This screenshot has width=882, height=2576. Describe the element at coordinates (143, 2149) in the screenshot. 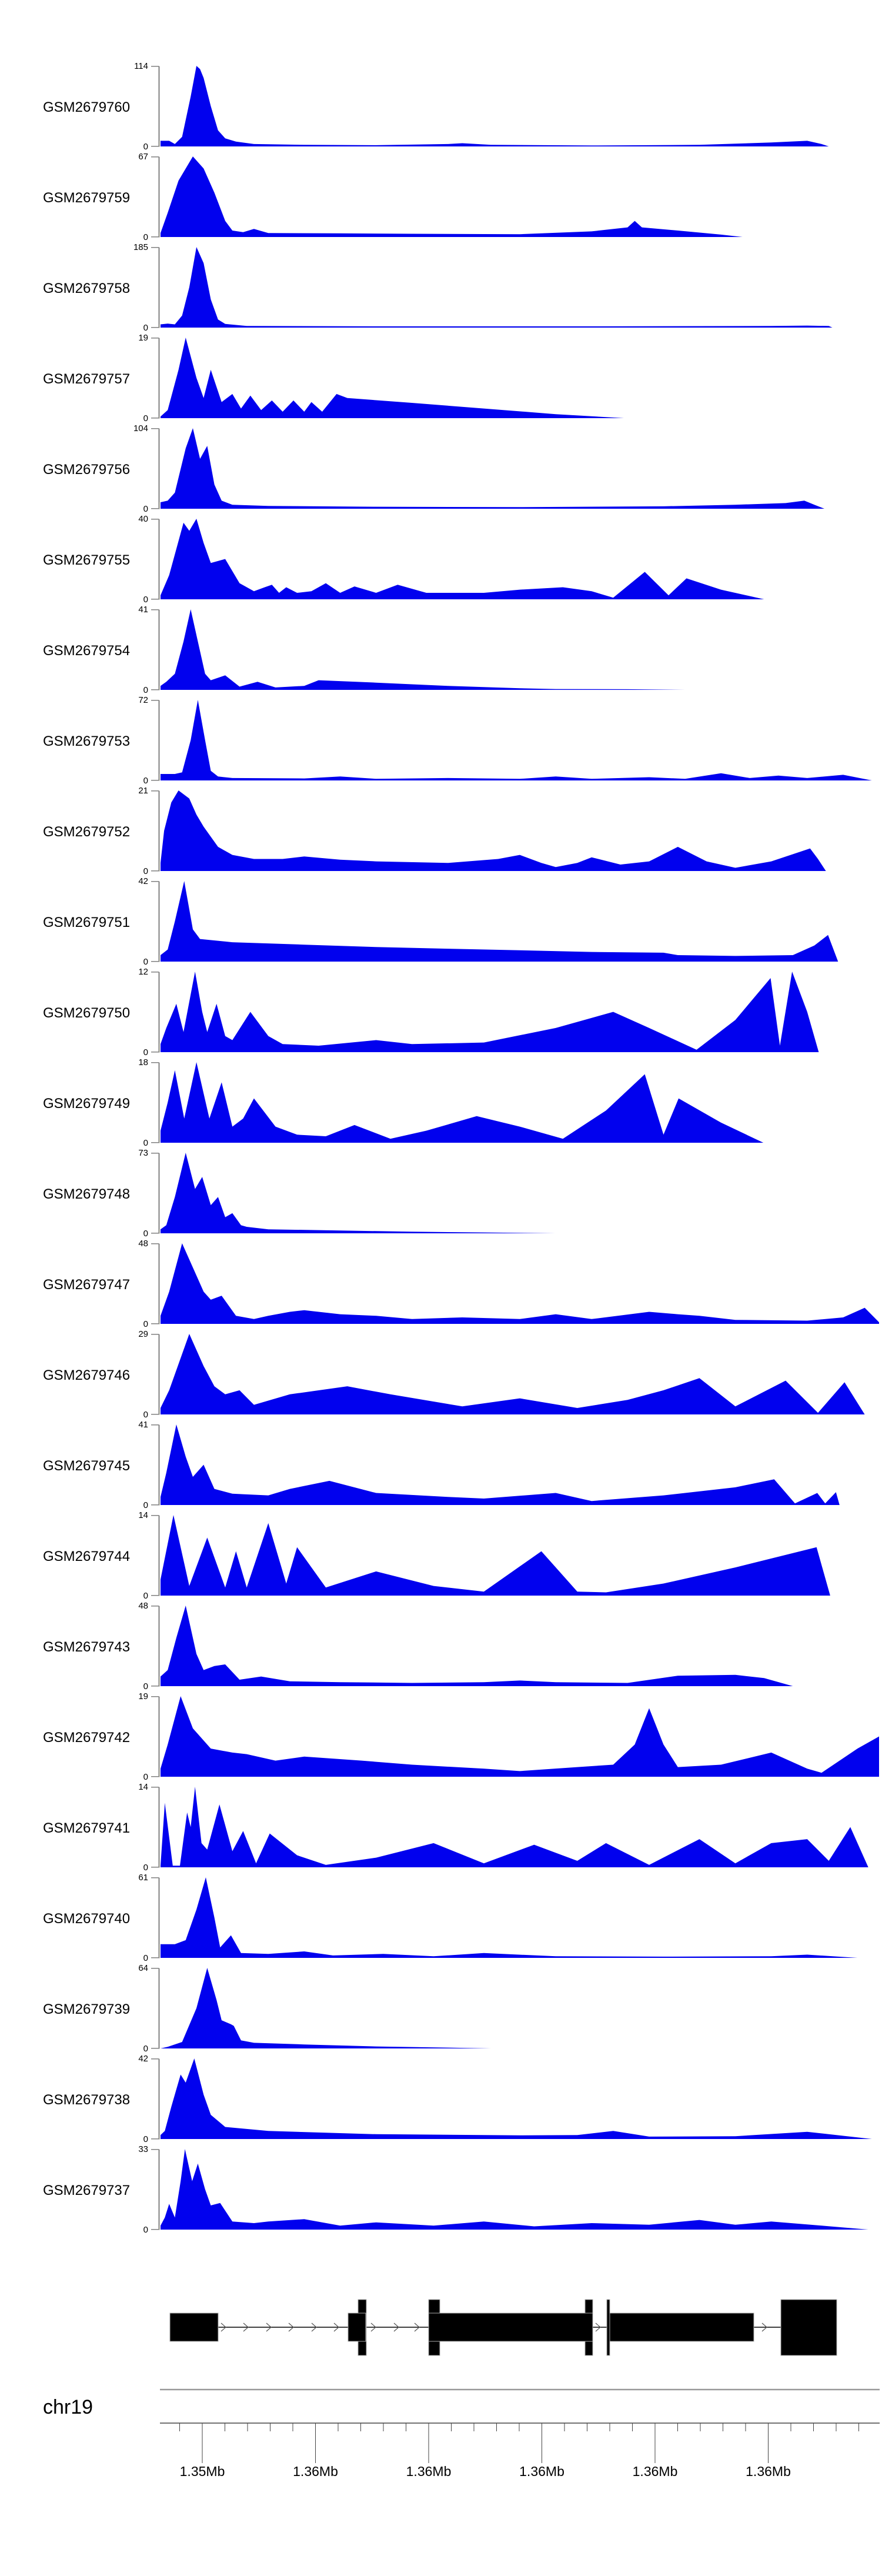

I see `track-ymax-label: 33` at that location.